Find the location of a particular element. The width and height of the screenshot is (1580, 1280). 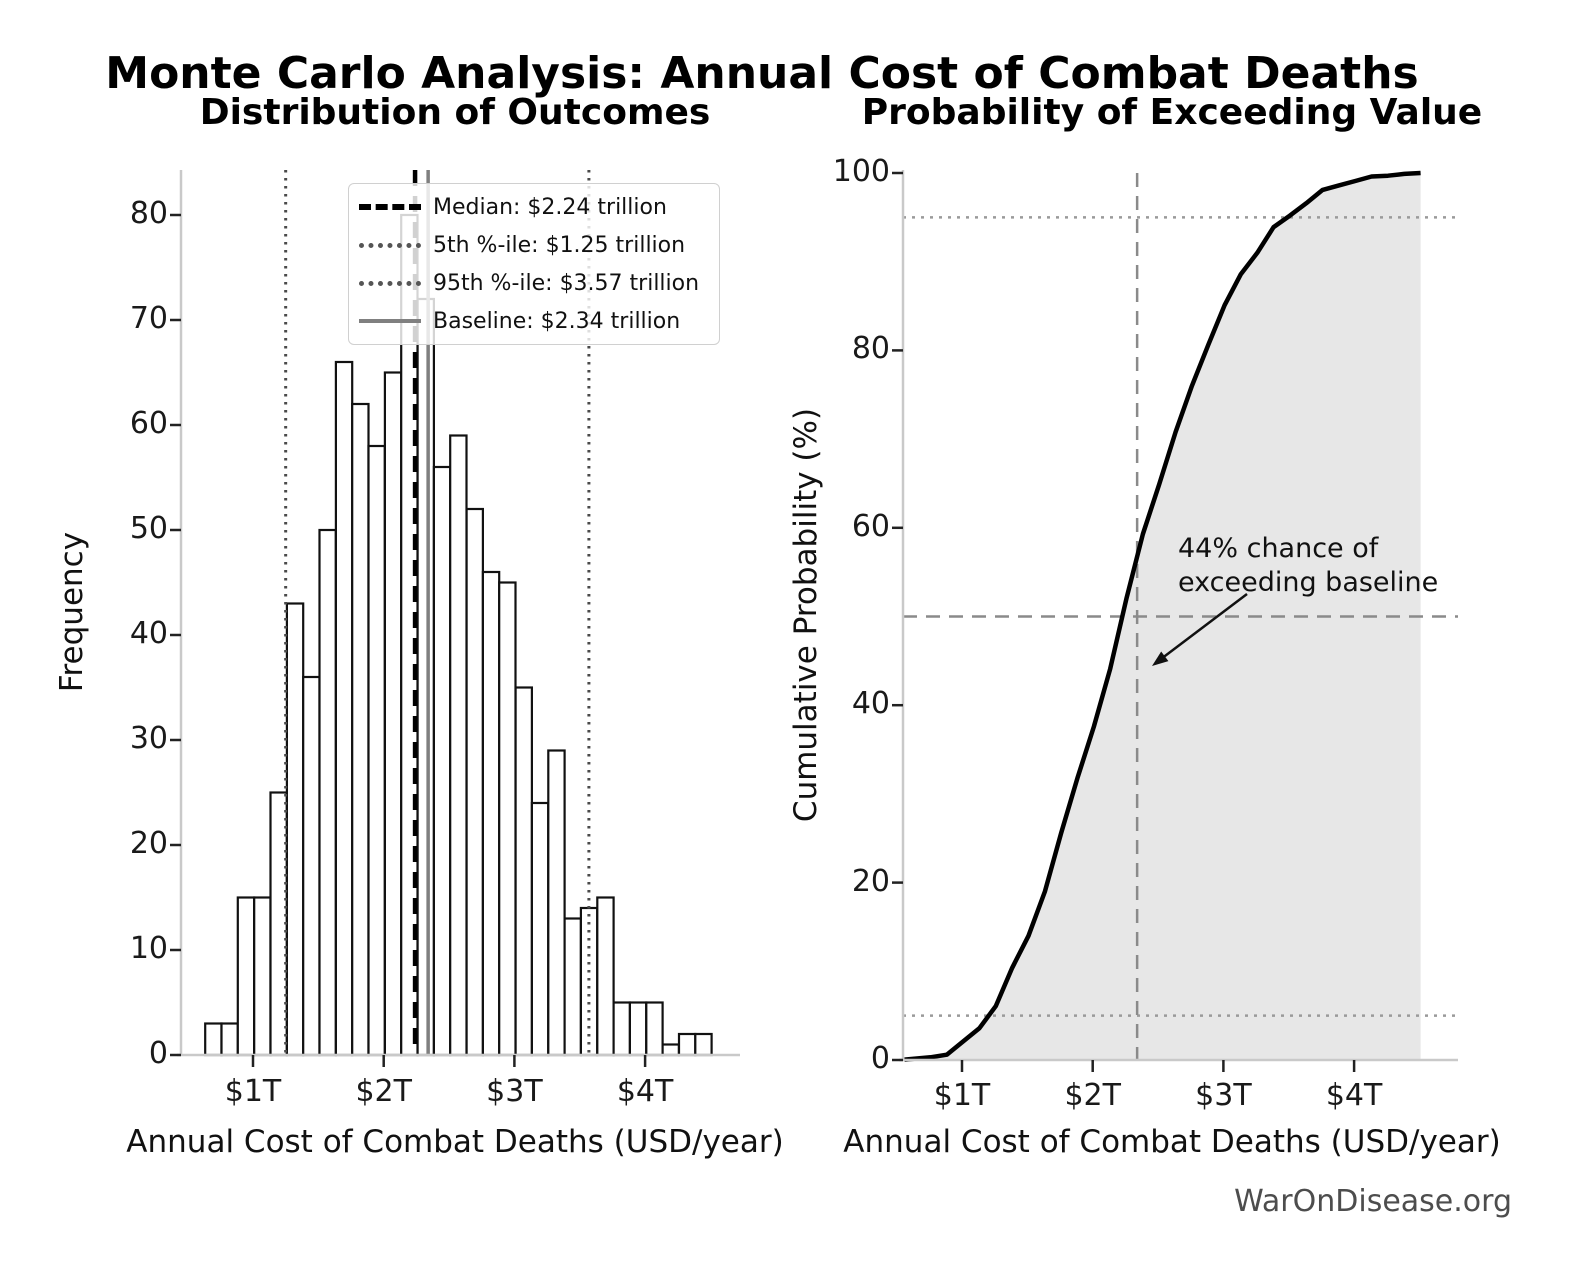

p95-line-swatch is located at coordinates (390, 283).